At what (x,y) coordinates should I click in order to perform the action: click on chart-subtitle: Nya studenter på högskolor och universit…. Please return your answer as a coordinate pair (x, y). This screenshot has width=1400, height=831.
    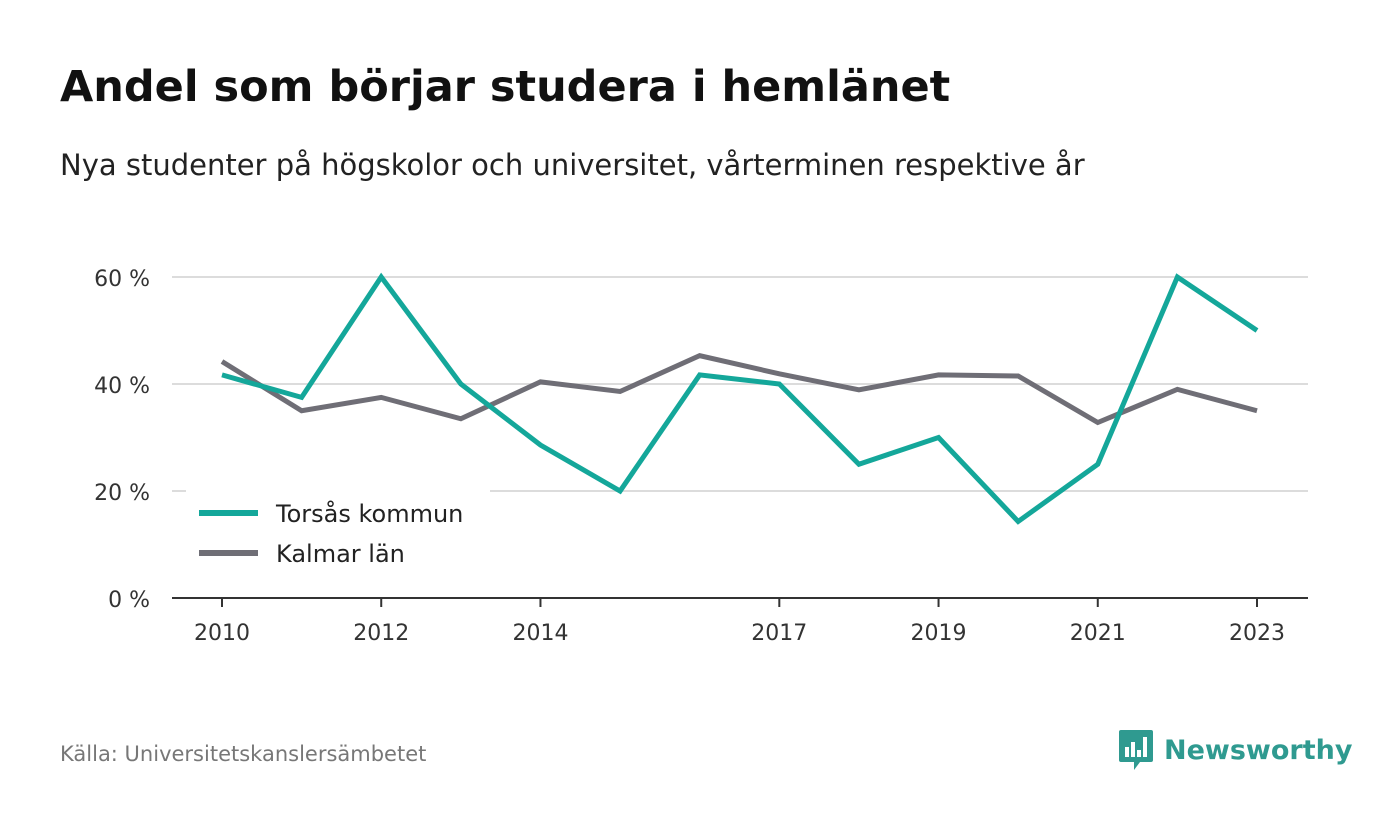
    Looking at the image, I should click on (572, 165).